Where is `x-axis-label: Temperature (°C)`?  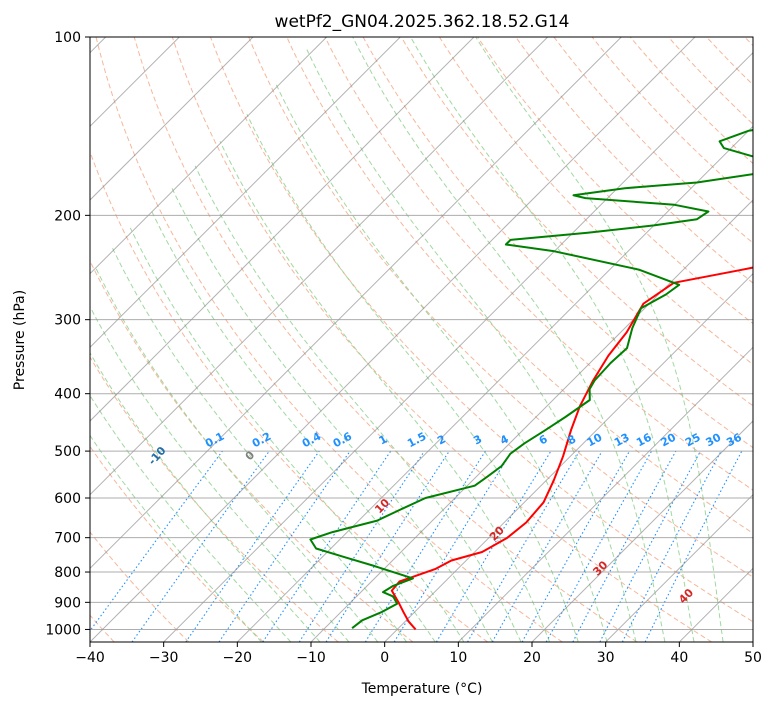
x-axis-label: Temperature (°C) is located at coordinates (422, 689).